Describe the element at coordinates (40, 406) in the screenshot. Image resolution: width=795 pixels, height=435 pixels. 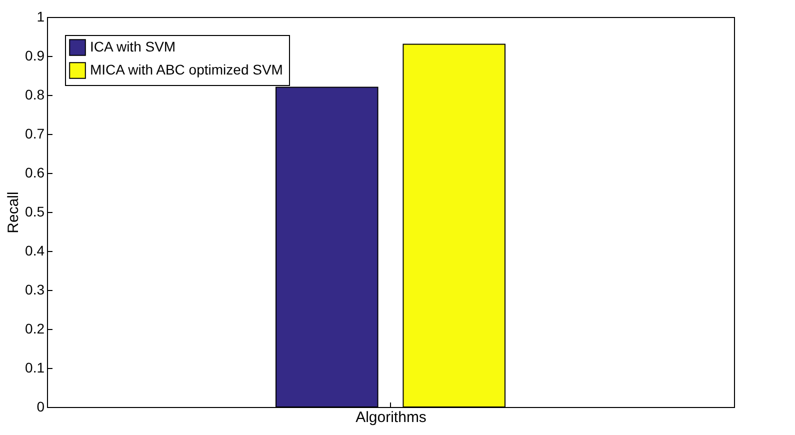
I see `y-tick-label: 0` at that location.